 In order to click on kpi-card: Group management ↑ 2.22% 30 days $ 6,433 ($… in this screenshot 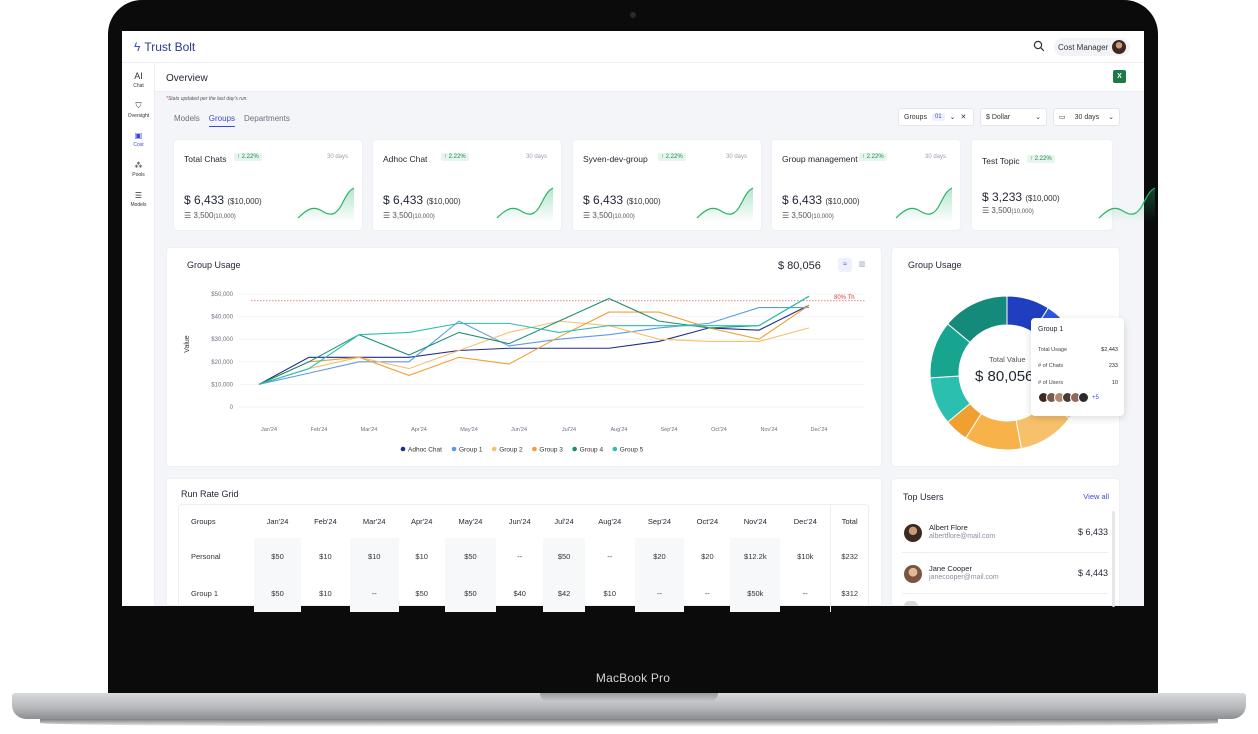, I will do `click(866, 185)`.